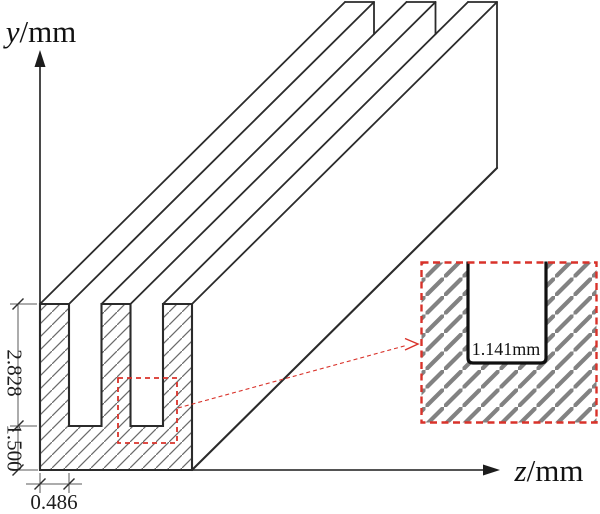 The width and height of the screenshot is (600, 514). Describe the element at coordinates (421, 85) in the screenshot. I see `back-face-edges` at that location.